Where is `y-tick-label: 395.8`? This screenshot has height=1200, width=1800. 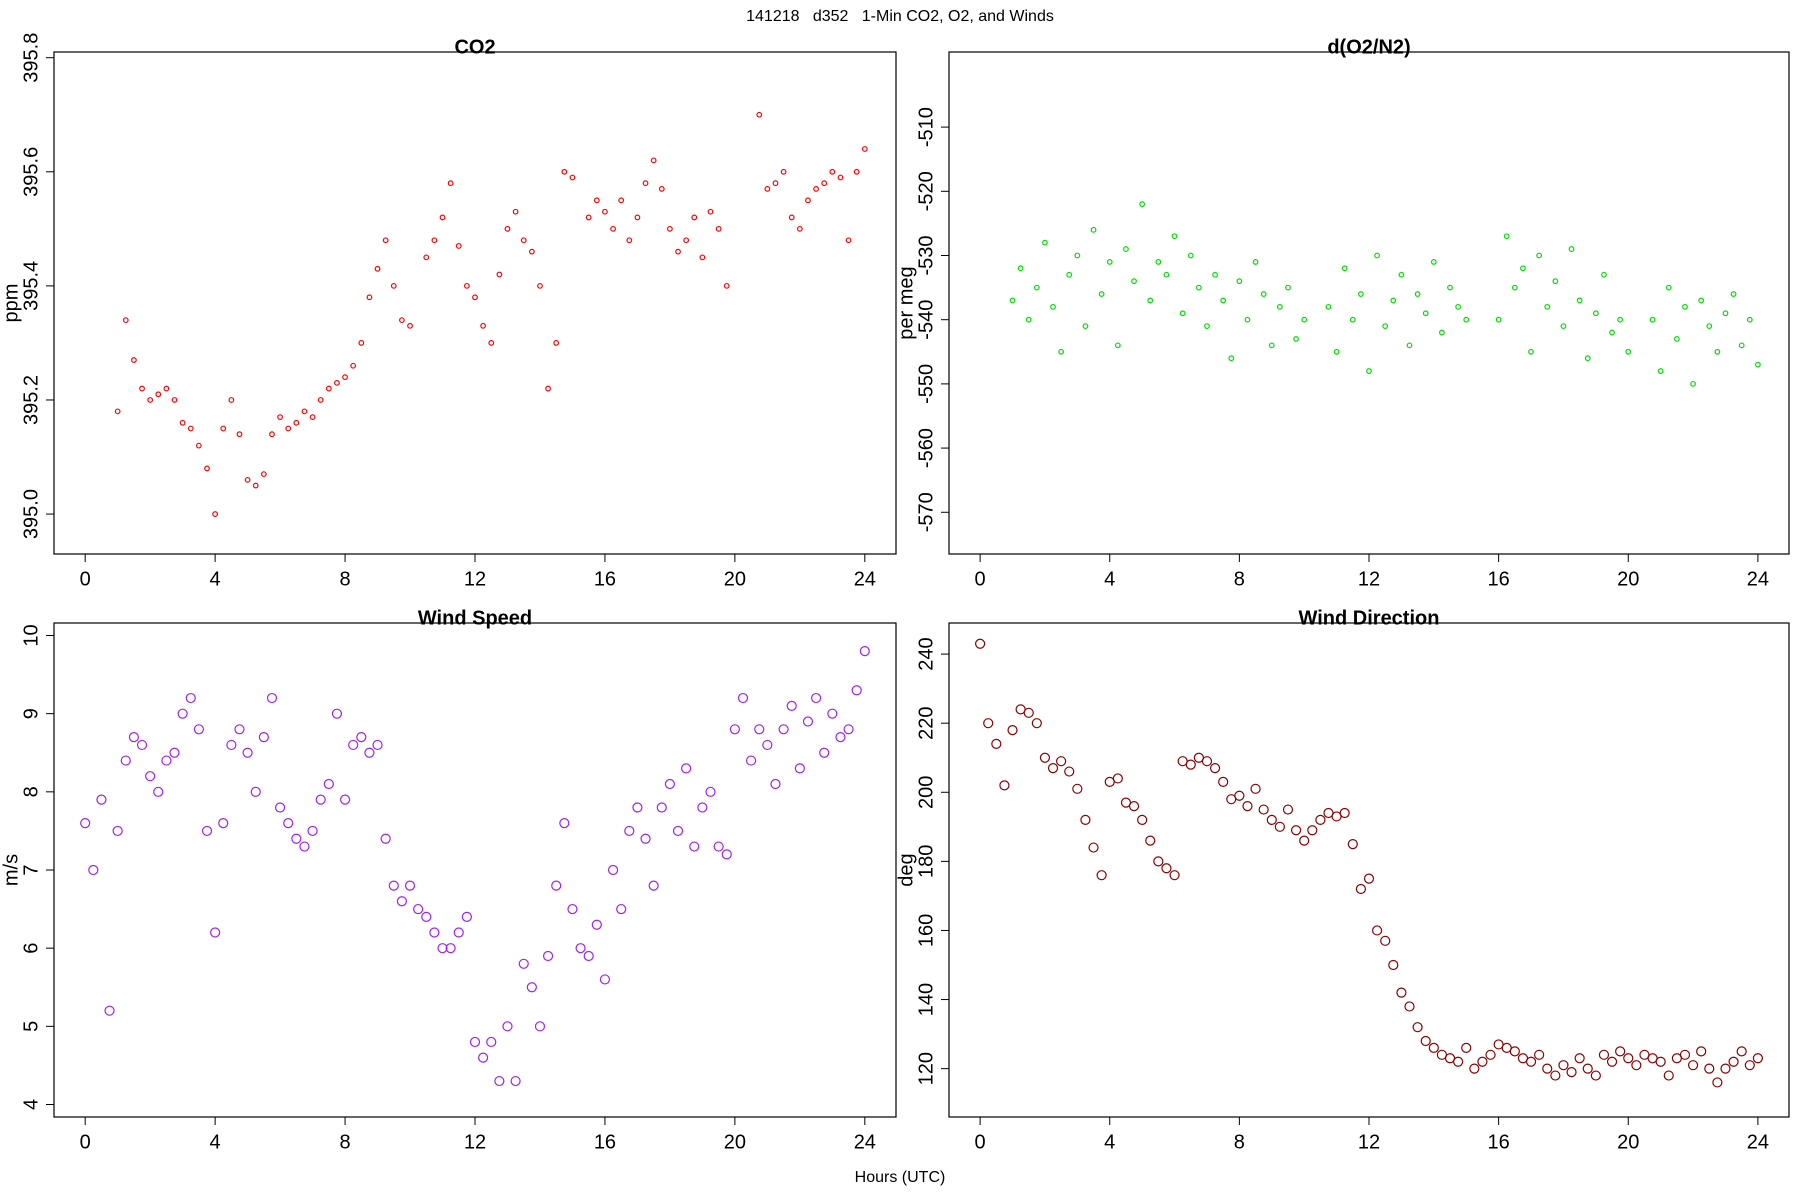
y-tick-label: 395.8 is located at coordinates (31, 58).